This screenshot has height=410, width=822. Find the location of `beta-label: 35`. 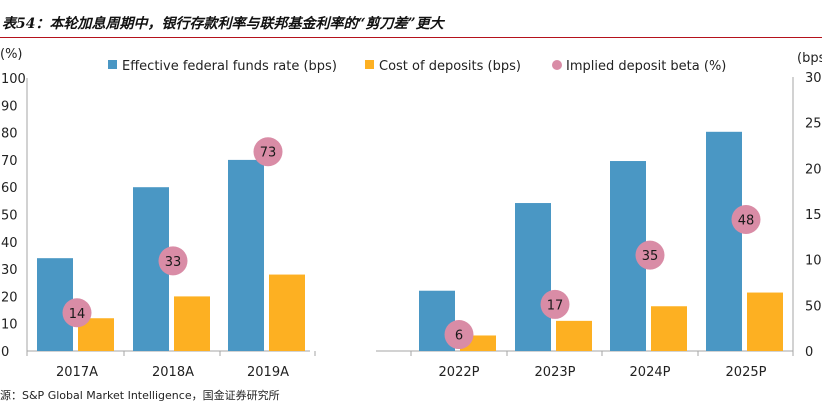

beta-label: 35 is located at coordinates (650, 256).